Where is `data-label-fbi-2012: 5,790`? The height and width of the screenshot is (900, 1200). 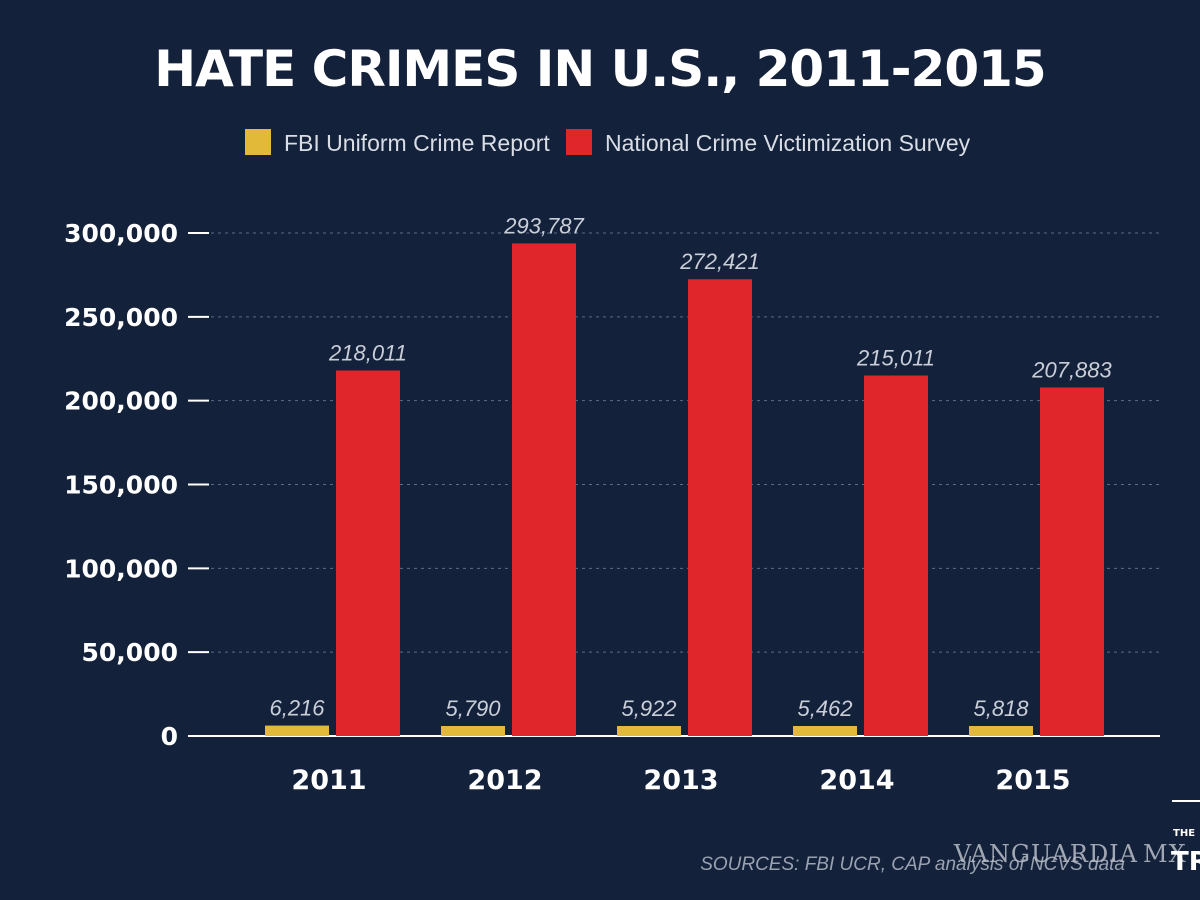 data-label-fbi-2012: 5,790 is located at coordinates (473, 708).